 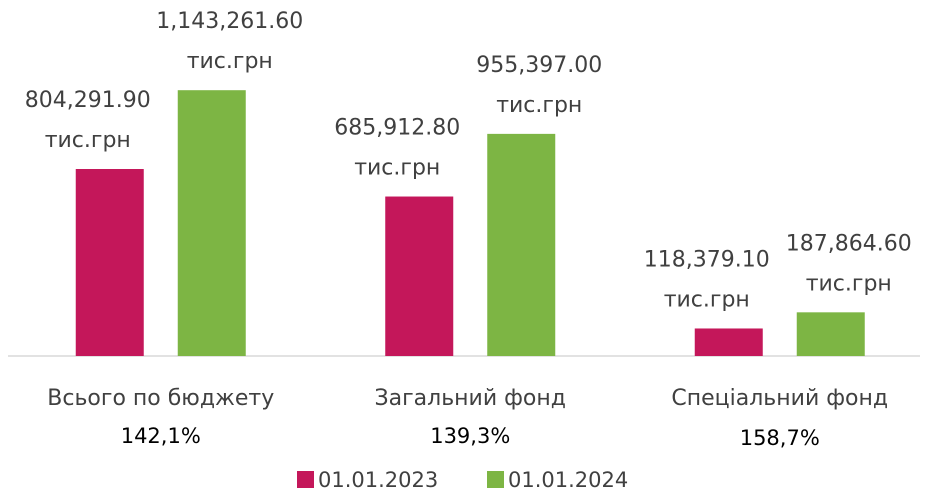 What do you see at coordinates (88, 100) in the screenshot?
I see `data-label: 804,291.90` at bounding box center [88, 100].